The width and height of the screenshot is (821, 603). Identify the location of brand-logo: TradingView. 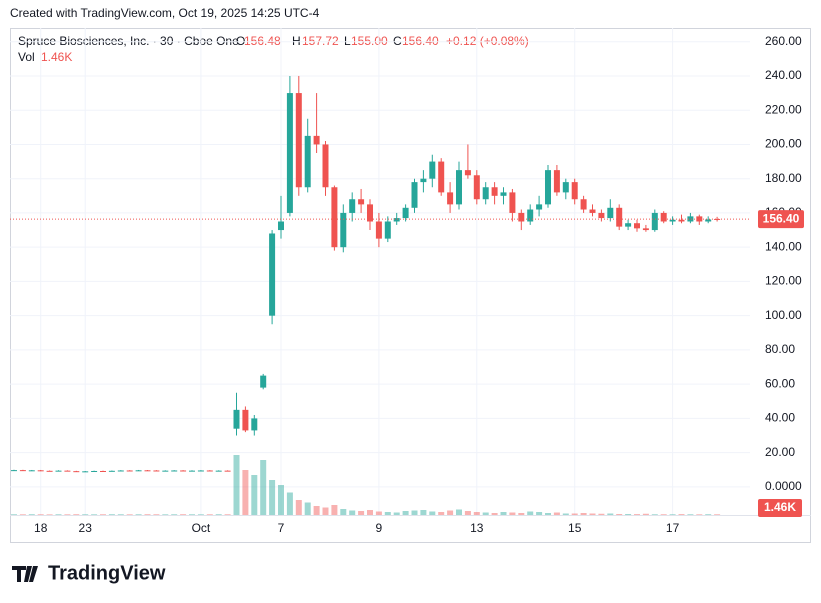
(89, 573).